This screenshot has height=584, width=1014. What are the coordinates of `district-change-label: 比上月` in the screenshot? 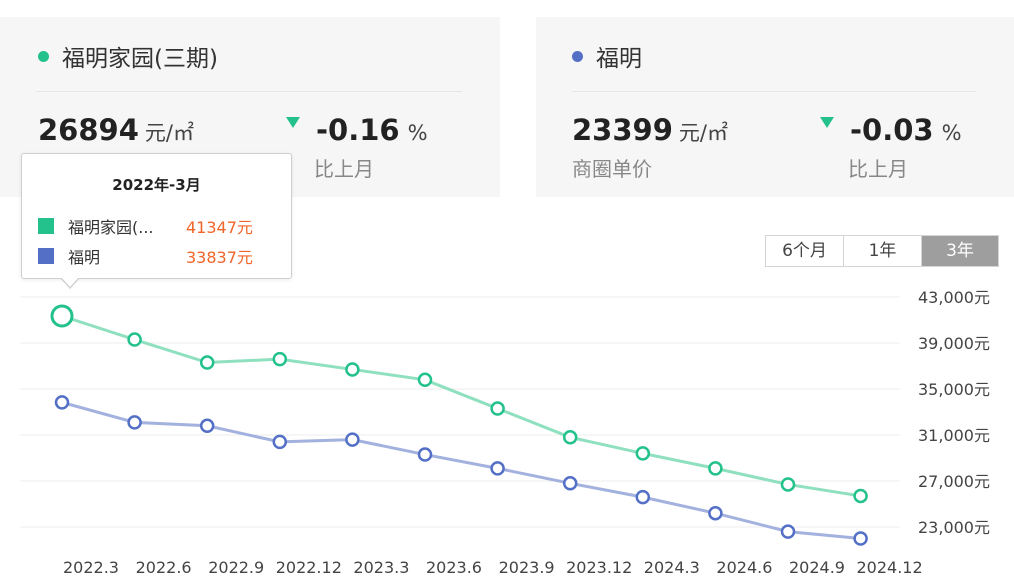 It's located at (878, 169).